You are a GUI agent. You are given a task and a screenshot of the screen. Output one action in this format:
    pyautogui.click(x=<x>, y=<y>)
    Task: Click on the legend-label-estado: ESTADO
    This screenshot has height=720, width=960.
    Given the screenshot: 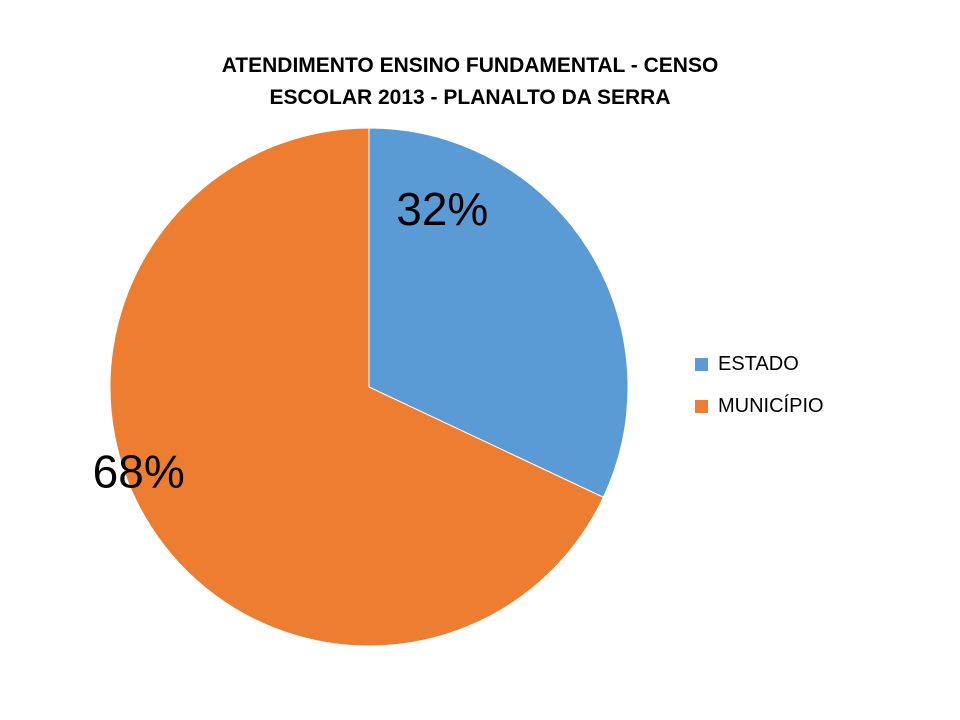 What is the action you would take?
    pyautogui.click(x=758, y=363)
    